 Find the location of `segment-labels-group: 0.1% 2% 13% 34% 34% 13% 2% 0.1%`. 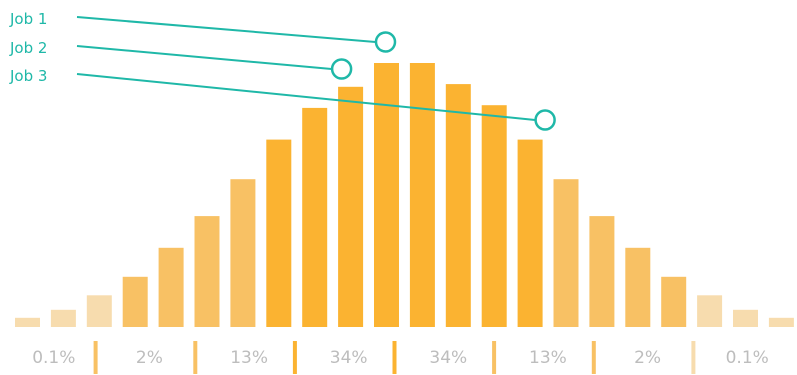

segment-labels-group: 0.1% 2% 13% 34% 34% 13% 2% 0.1% is located at coordinates (400, 357).